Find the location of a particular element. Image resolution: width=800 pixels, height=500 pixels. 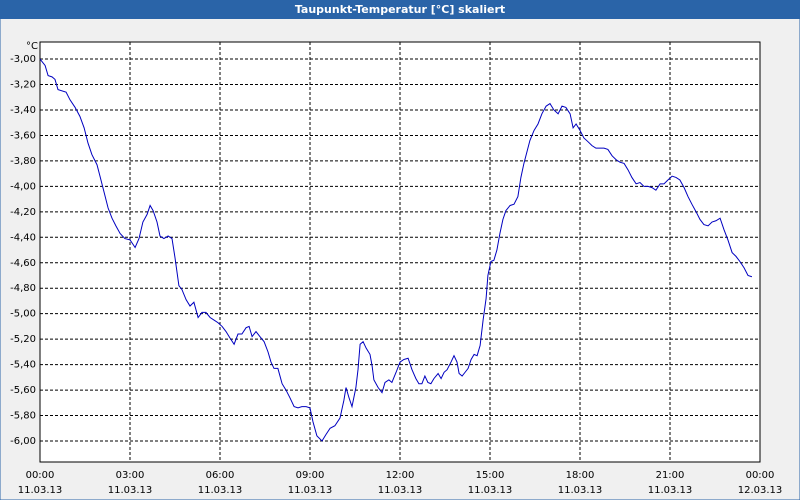

x-tick-label: 06:00 is located at coordinates (220, 475).